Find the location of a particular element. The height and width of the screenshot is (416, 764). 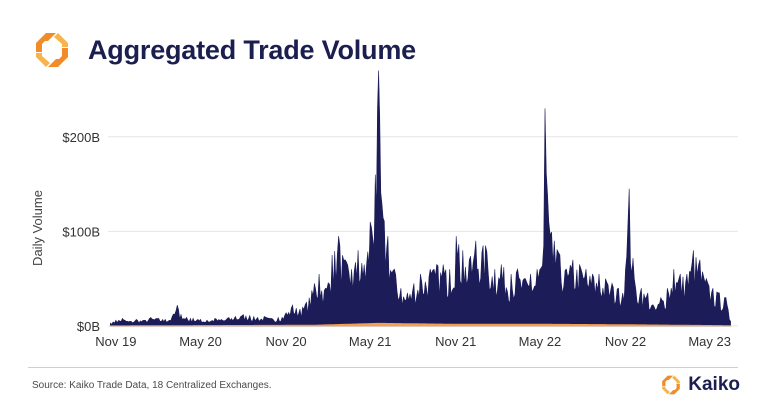

y-axis-label: Daily Volume is located at coordinates (37, 228).